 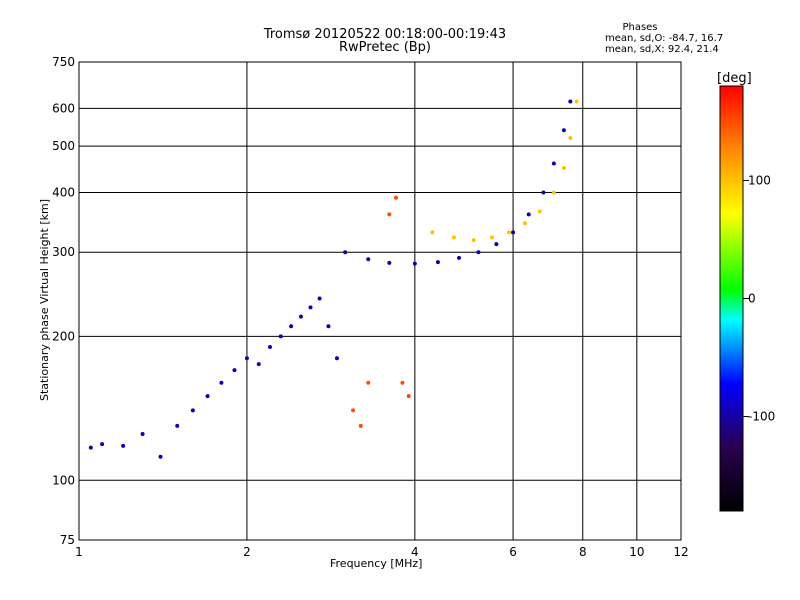 I want to click on x-tick-label: 4, so click(x=415, y=552).